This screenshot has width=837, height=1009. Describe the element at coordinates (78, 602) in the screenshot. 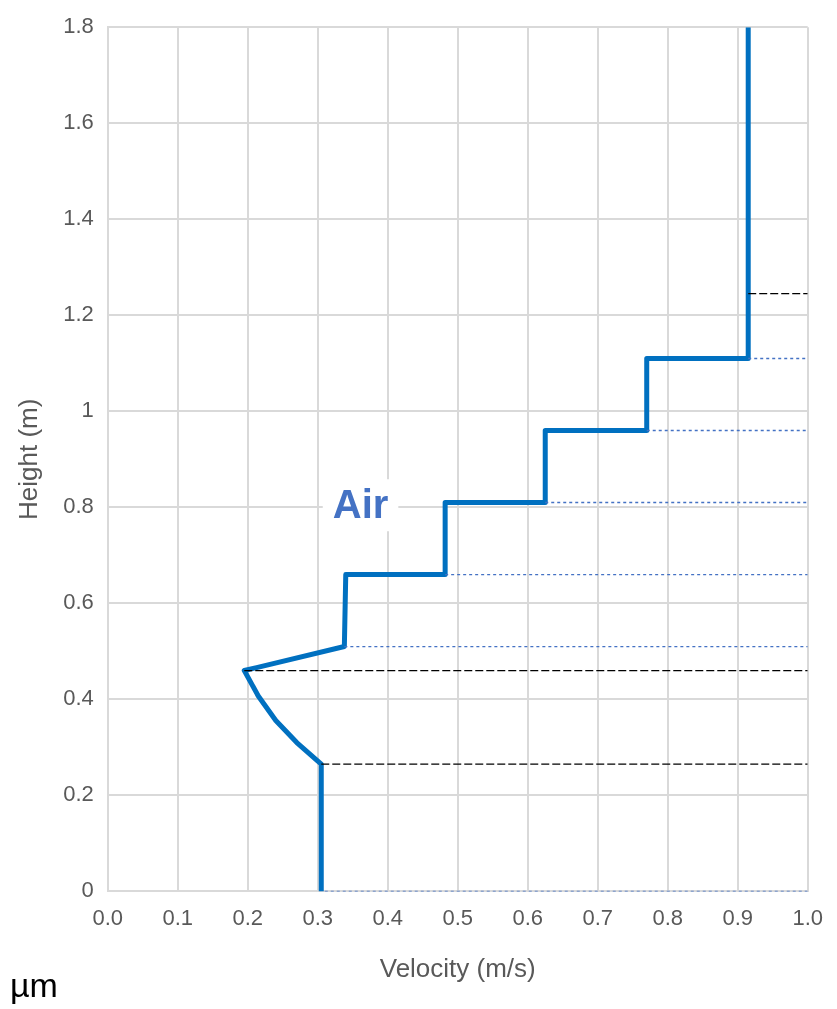

I see `y-tick-label: 0.6` at that location.